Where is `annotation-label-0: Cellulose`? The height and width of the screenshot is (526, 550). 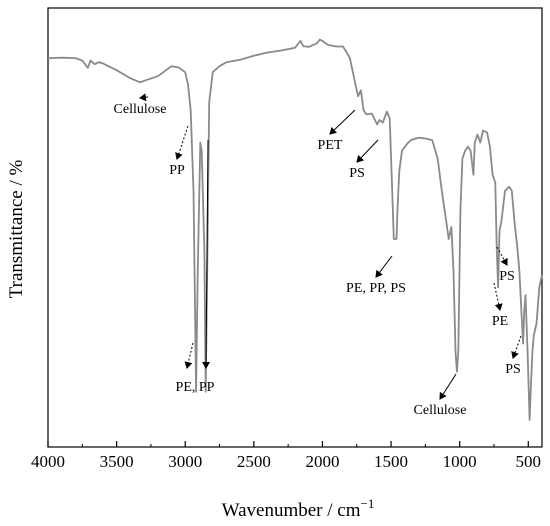
annotation-label-0: Cellulose is located at coordinates (140, 109).